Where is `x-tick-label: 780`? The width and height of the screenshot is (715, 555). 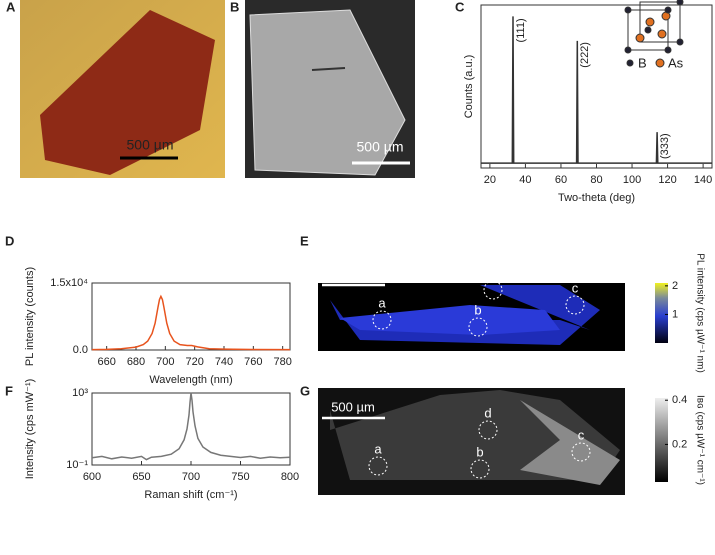
x-tick-label: 780 is located at coordinates (282, 362).